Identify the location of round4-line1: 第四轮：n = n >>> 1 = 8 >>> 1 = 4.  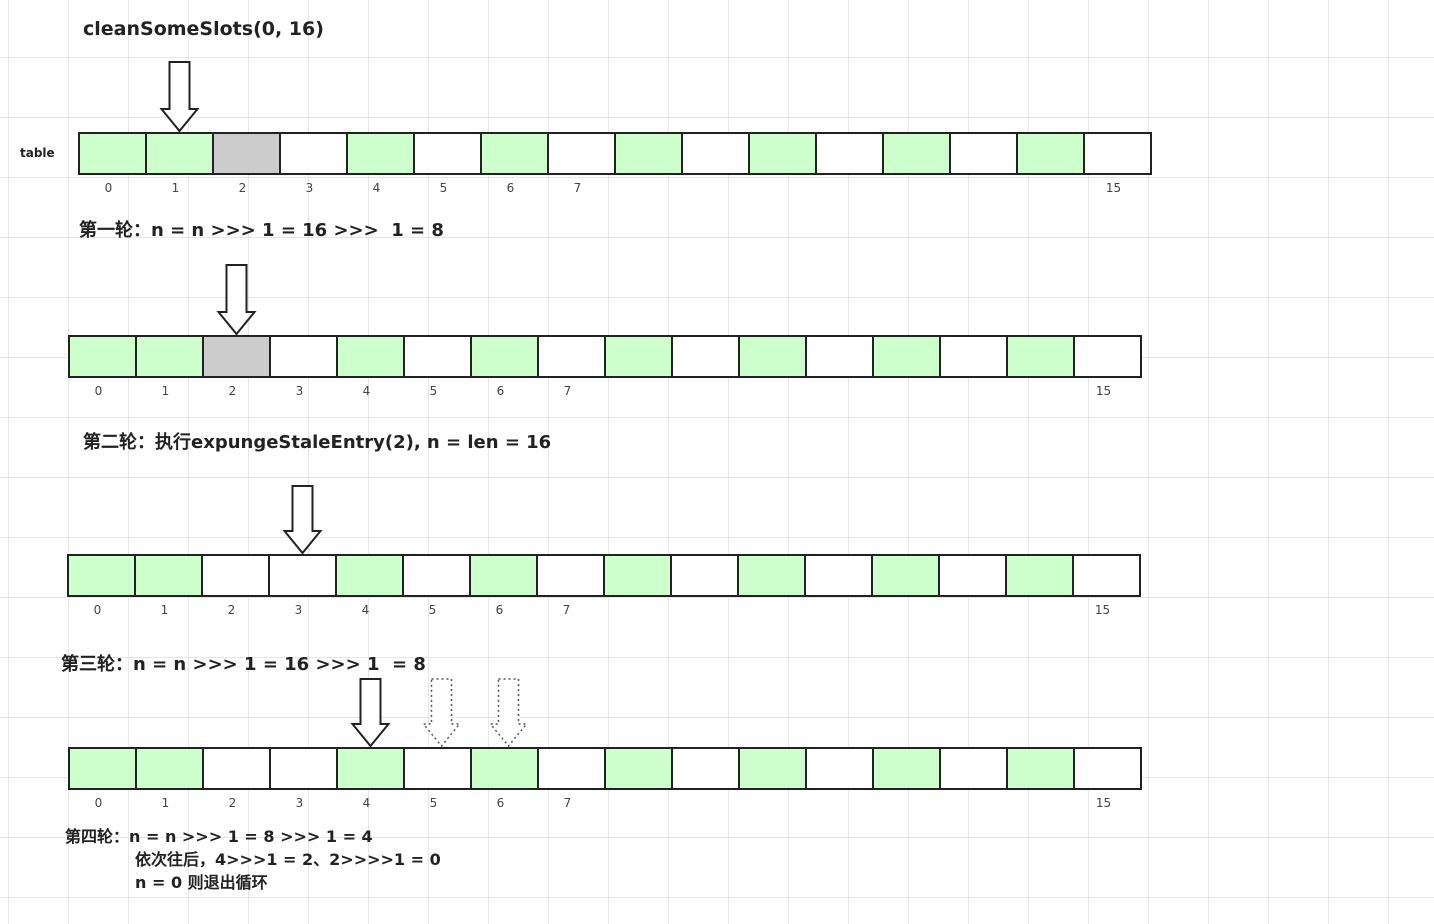
(219, 836).